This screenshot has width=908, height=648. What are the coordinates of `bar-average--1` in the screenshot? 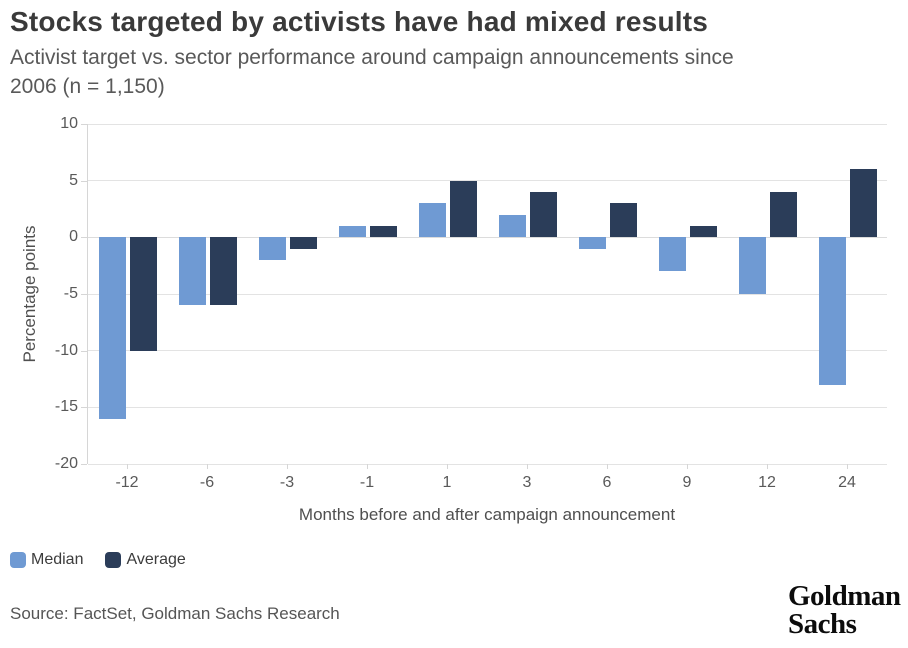 It's located at (383, 232).